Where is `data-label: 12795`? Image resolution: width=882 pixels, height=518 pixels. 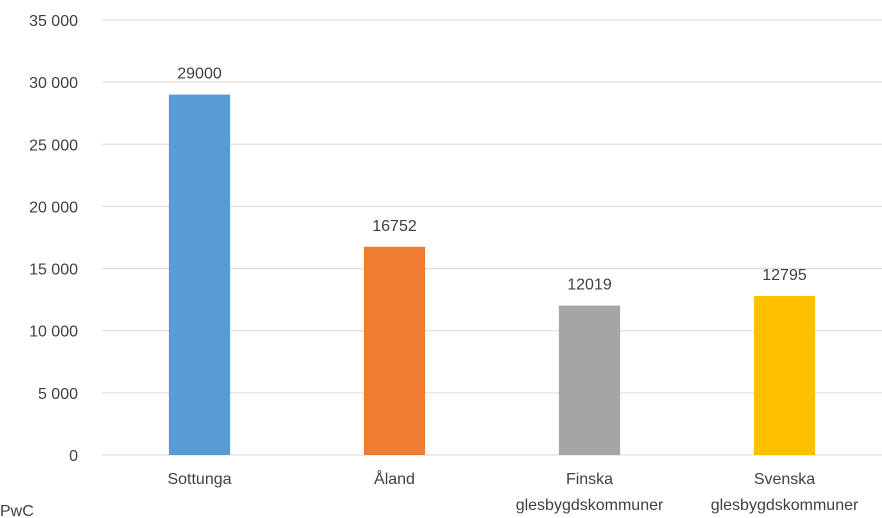
data-label: 12795 is located at coordinates (784, 275).